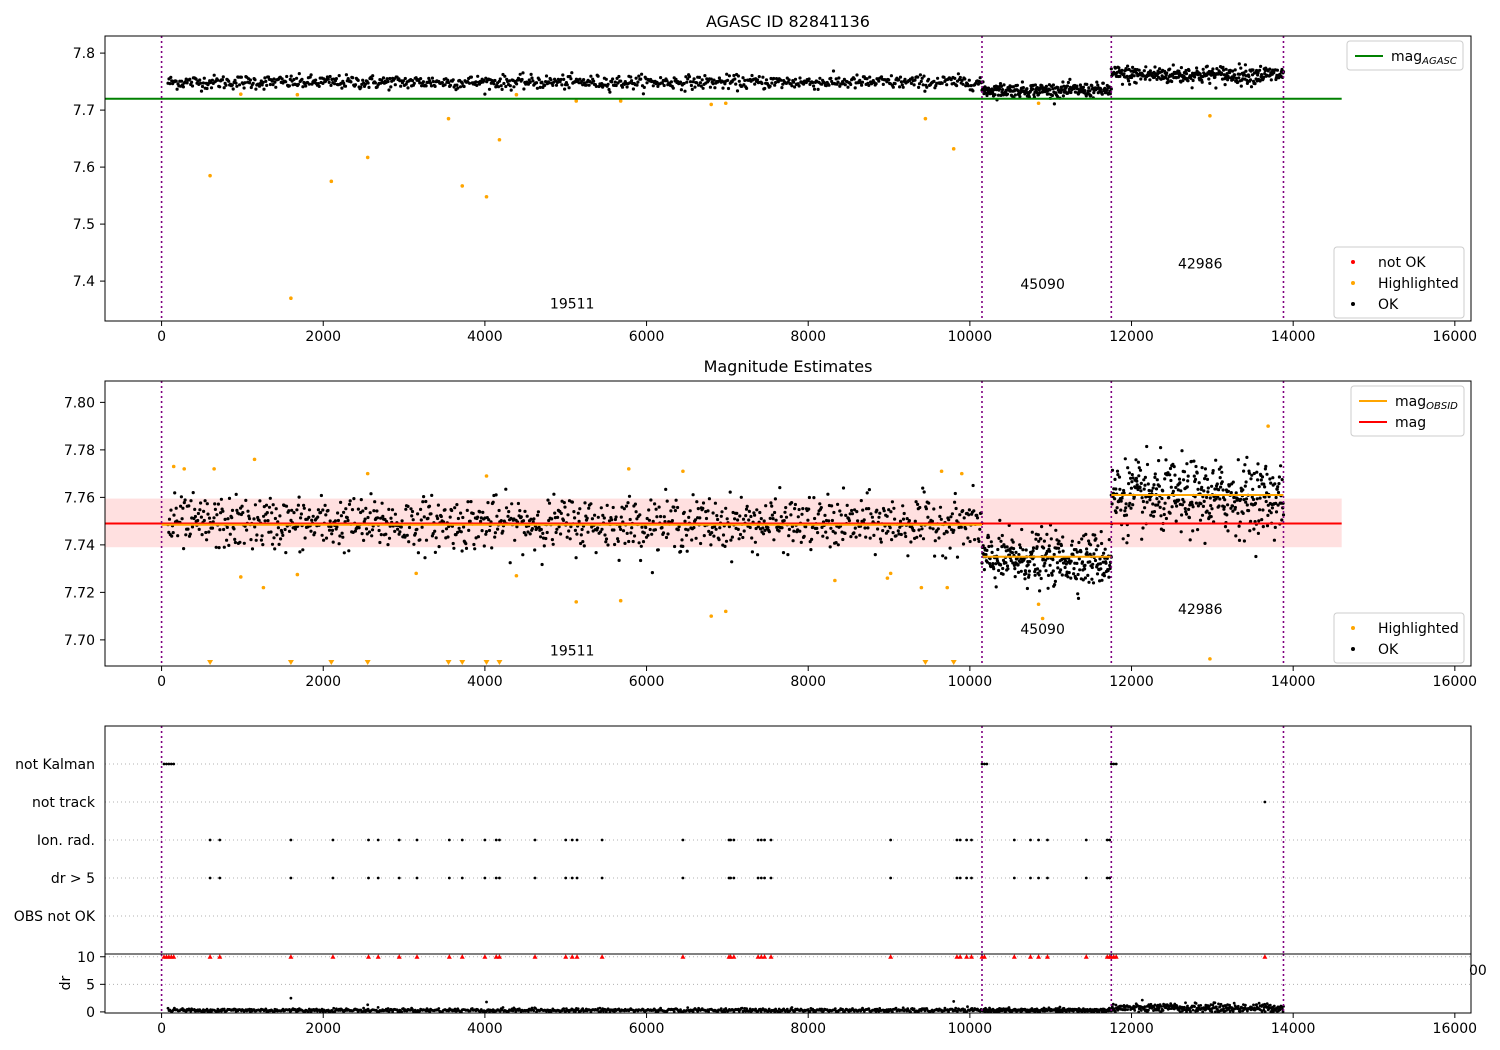 Image resolution: width=1500 pixels, height=1050 pixels. What do you see at coordinates (1353, 283) in the screenshot?
I see `legend-dot-swatch` at bounding box center [1353, 283].